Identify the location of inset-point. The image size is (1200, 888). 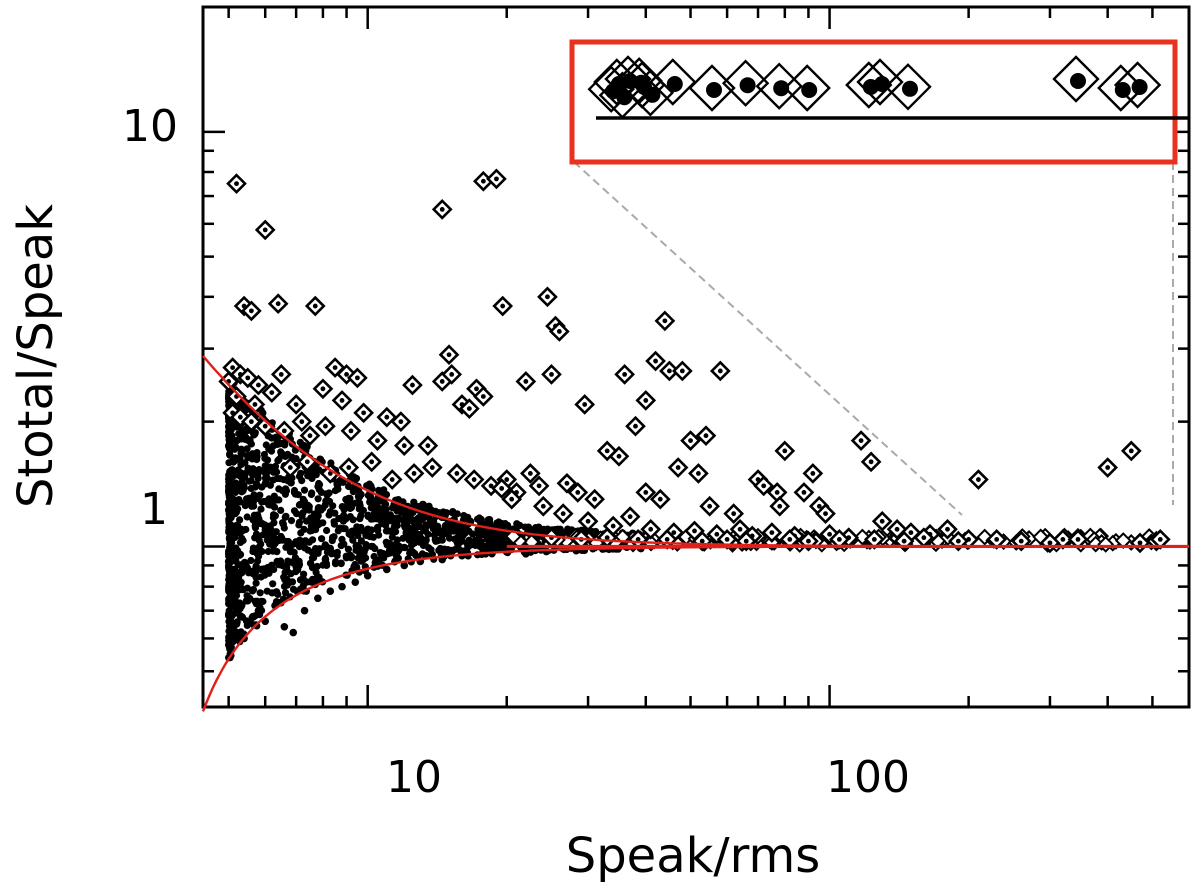
(908, 87).